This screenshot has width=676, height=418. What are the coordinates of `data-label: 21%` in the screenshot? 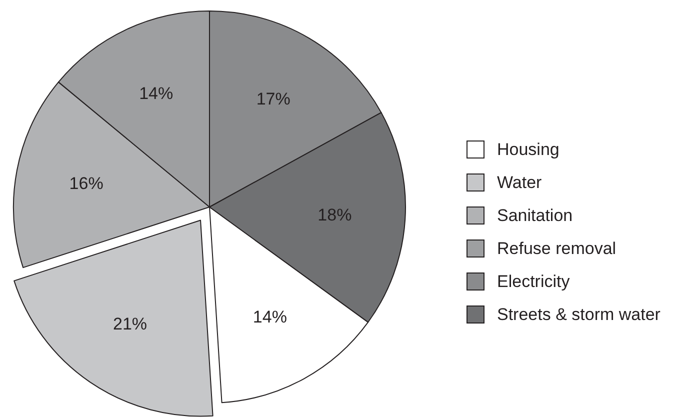 It's located at (130, 324).